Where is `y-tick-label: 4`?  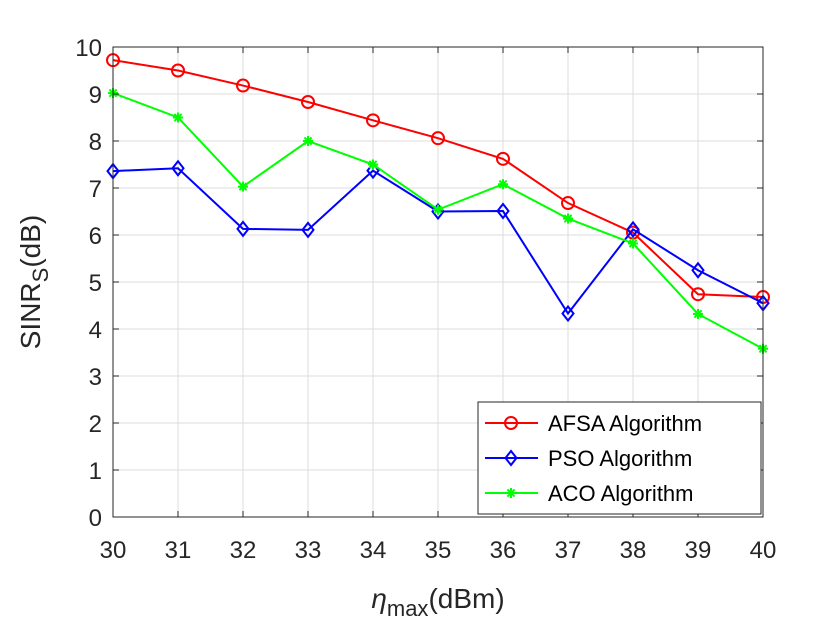 y-tick-label: 4 is located at coordinates (95, 330).